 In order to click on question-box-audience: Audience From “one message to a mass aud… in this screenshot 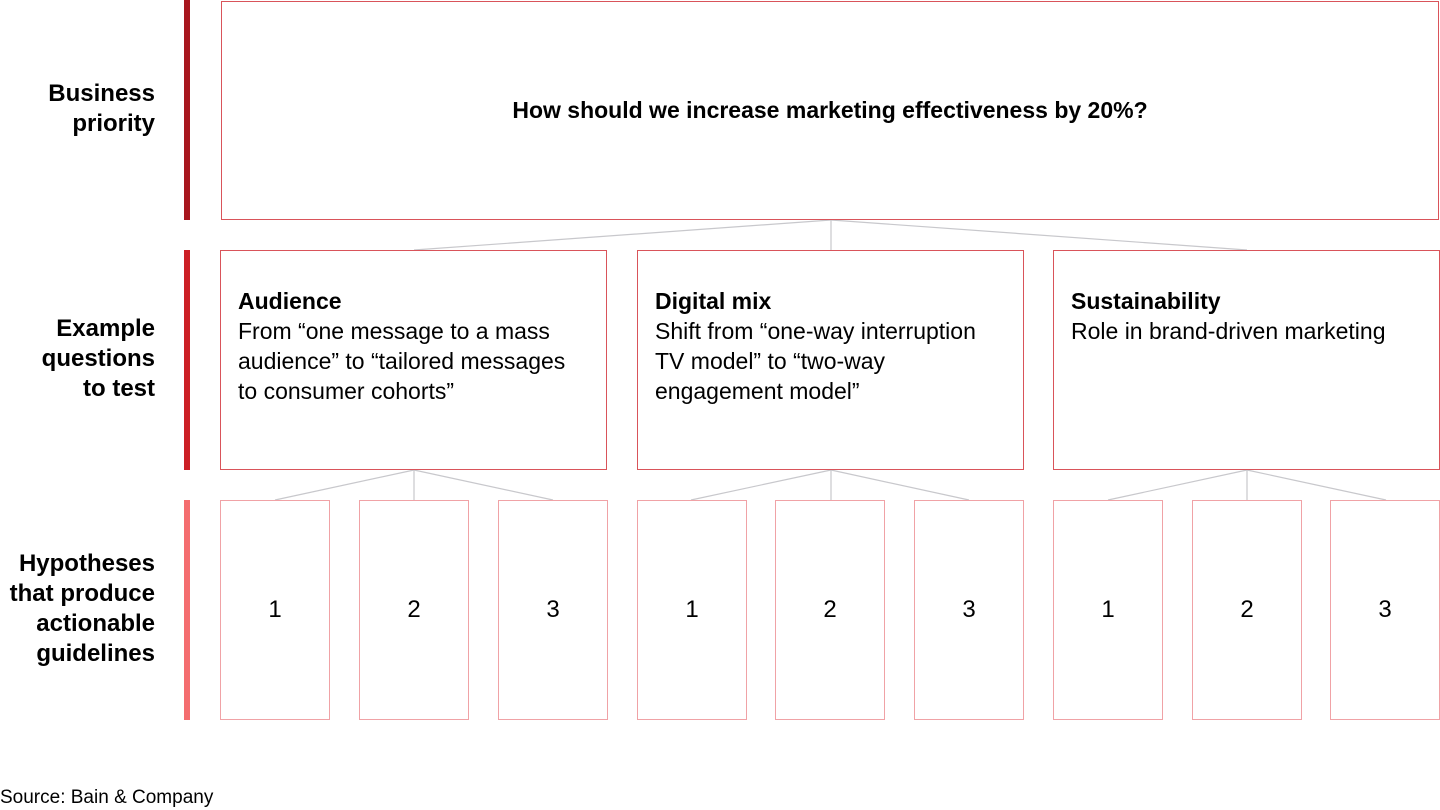, I will do `click(413, 360)`.